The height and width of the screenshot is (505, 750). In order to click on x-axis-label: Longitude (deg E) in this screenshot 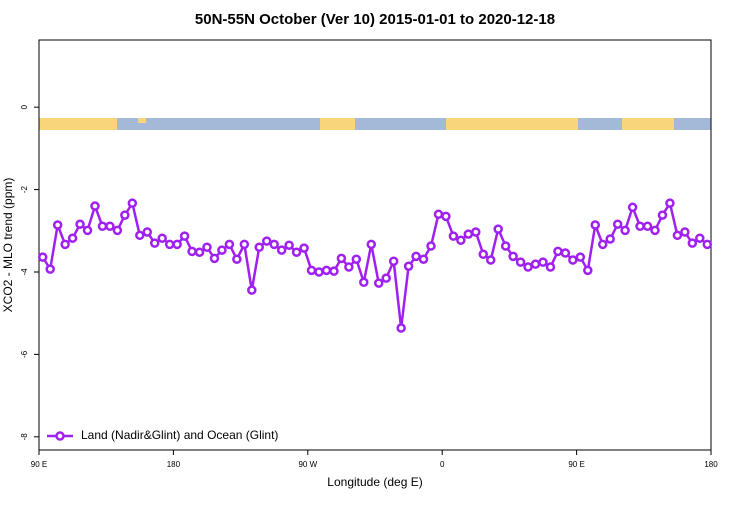, I will do `click(374, 482)`.